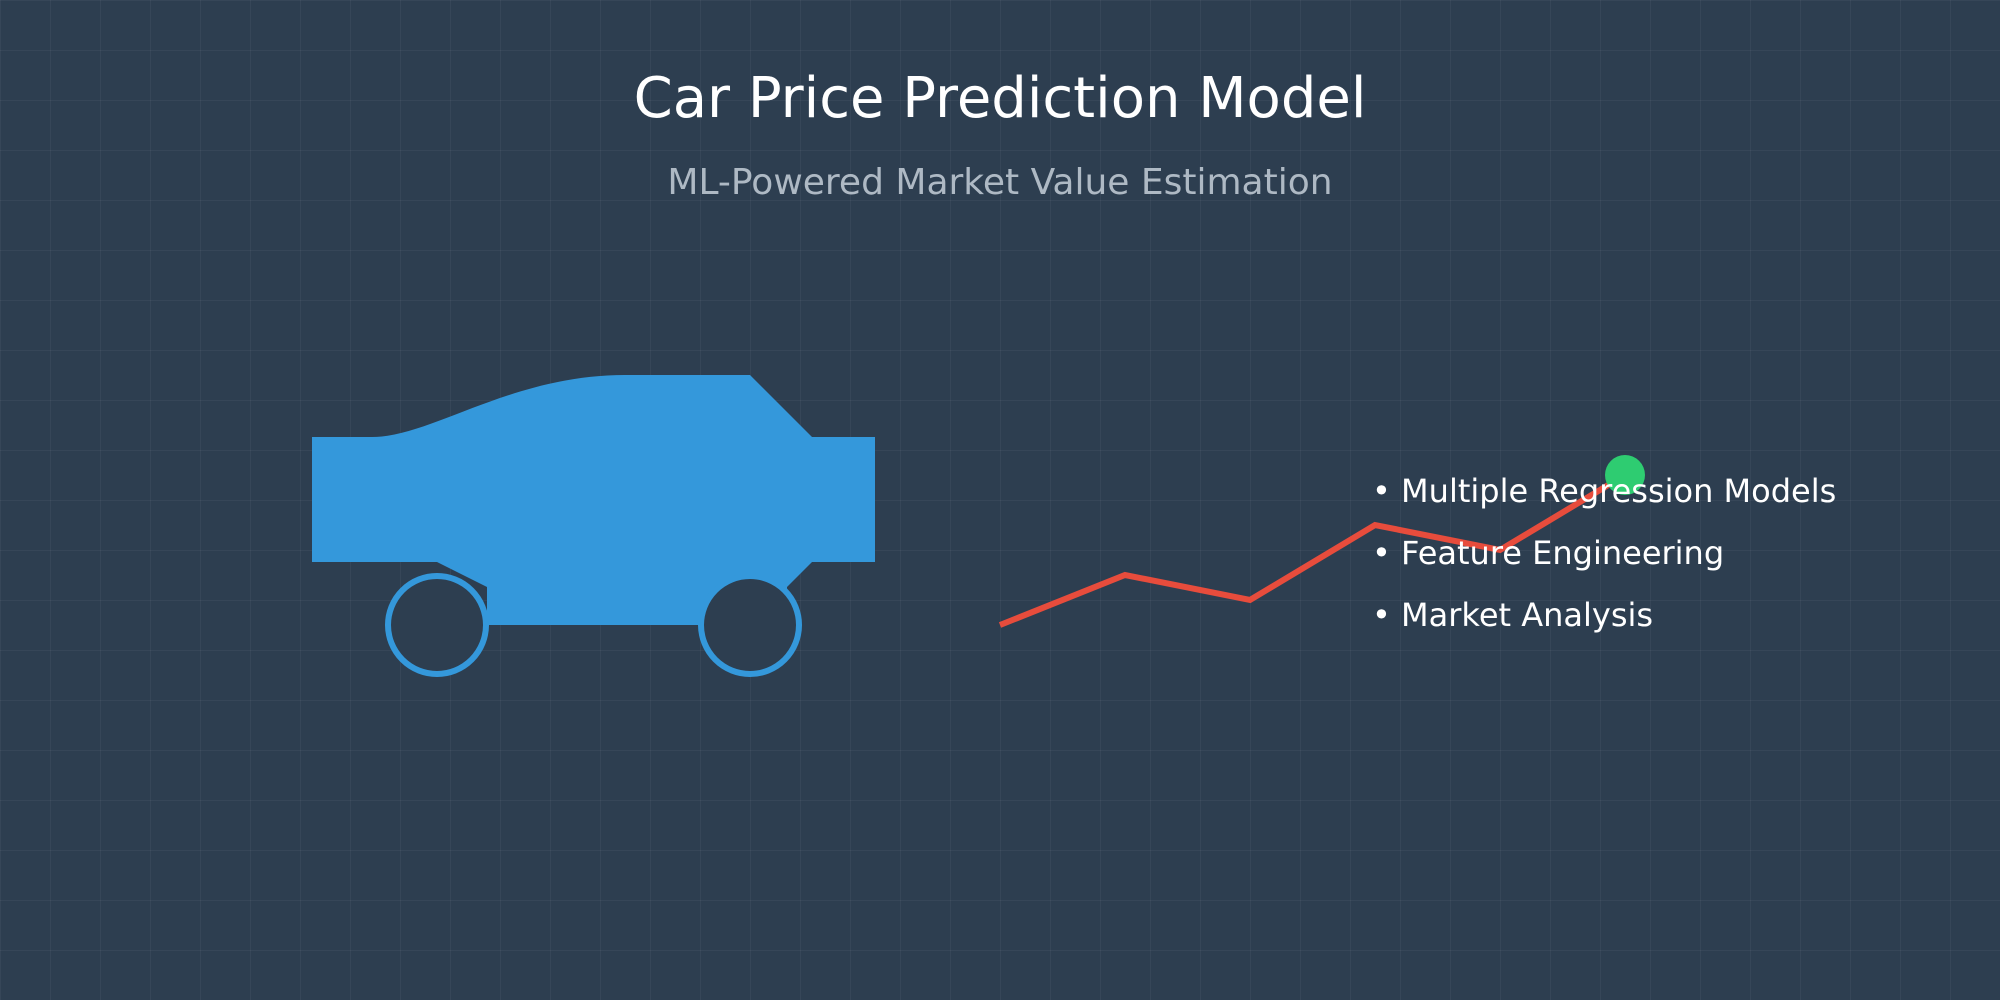 The width and height of the screenshot is (2000, 1000). I want to click on car-rear-wheel, so click(437, 625).